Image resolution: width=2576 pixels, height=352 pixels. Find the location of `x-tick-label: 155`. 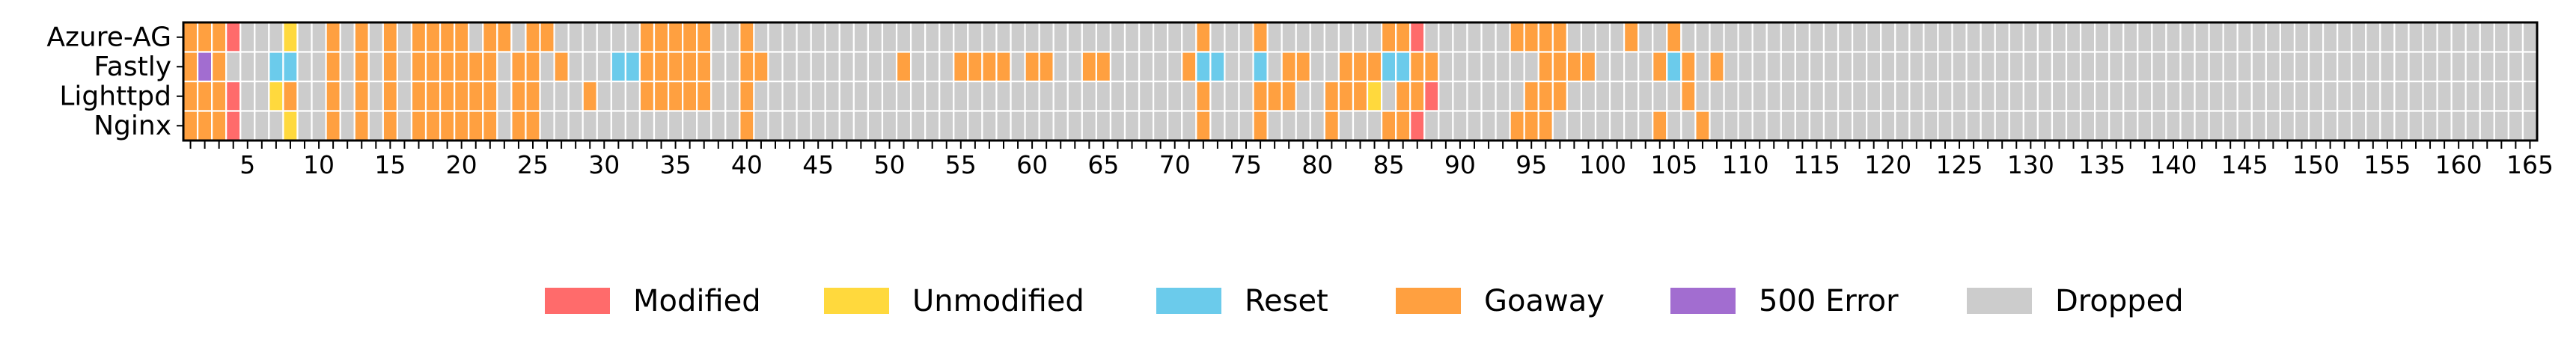

x-tick-label: 155 is located at coordinates (2387, 164).